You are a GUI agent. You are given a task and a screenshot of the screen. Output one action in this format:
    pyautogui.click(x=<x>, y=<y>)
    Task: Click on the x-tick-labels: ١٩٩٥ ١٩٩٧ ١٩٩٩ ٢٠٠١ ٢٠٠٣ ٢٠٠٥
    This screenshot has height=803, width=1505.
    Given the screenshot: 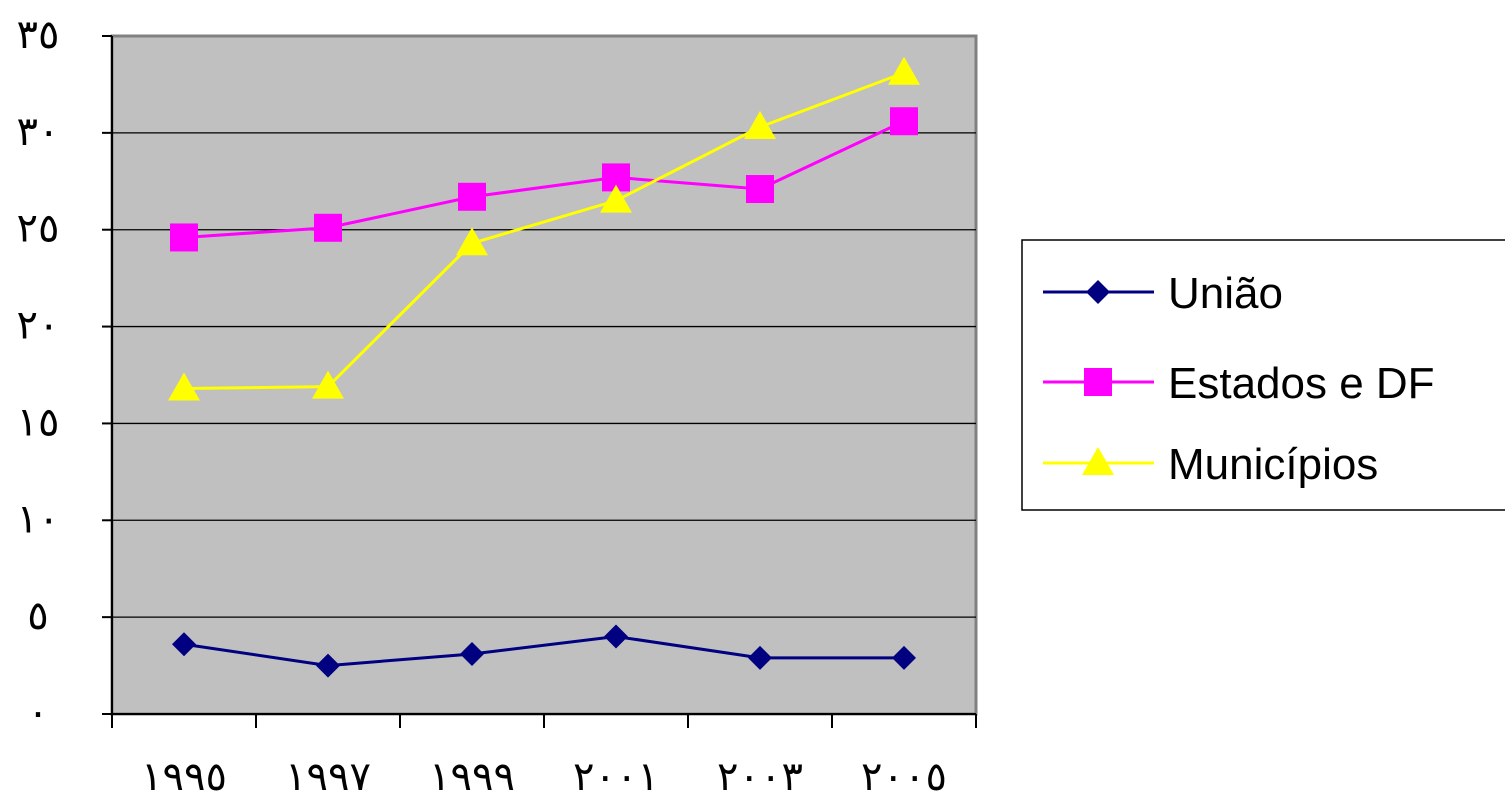 What is the action you would take?
    pyautogui.click(x=544, y=777)
    